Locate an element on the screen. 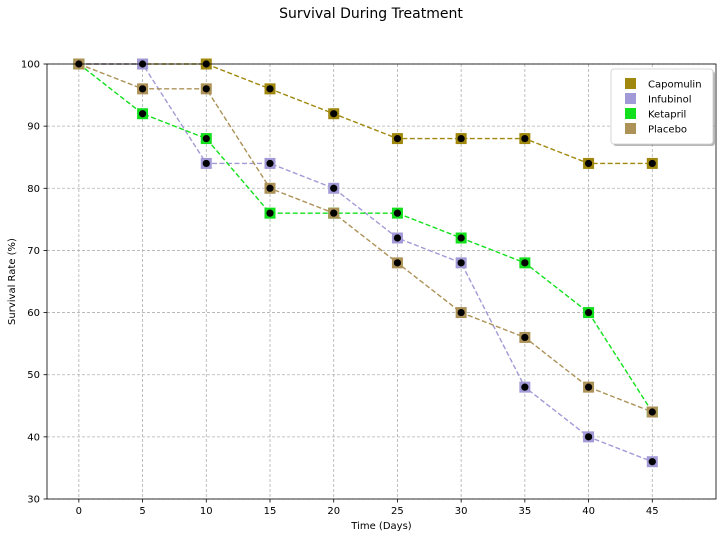  y-tick-label: 70 is located at coordinates (33, 251).